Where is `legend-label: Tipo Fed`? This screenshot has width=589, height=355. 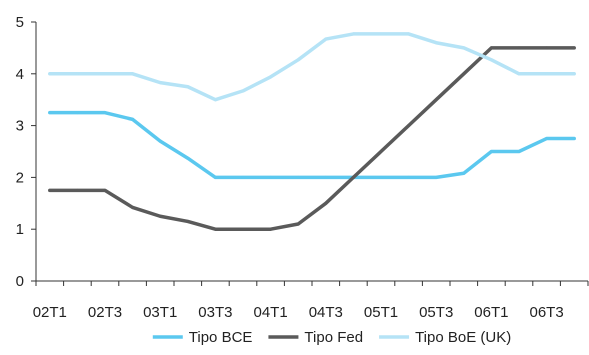 legend-label: Tipo Fed is located at coordinates (333, 337).